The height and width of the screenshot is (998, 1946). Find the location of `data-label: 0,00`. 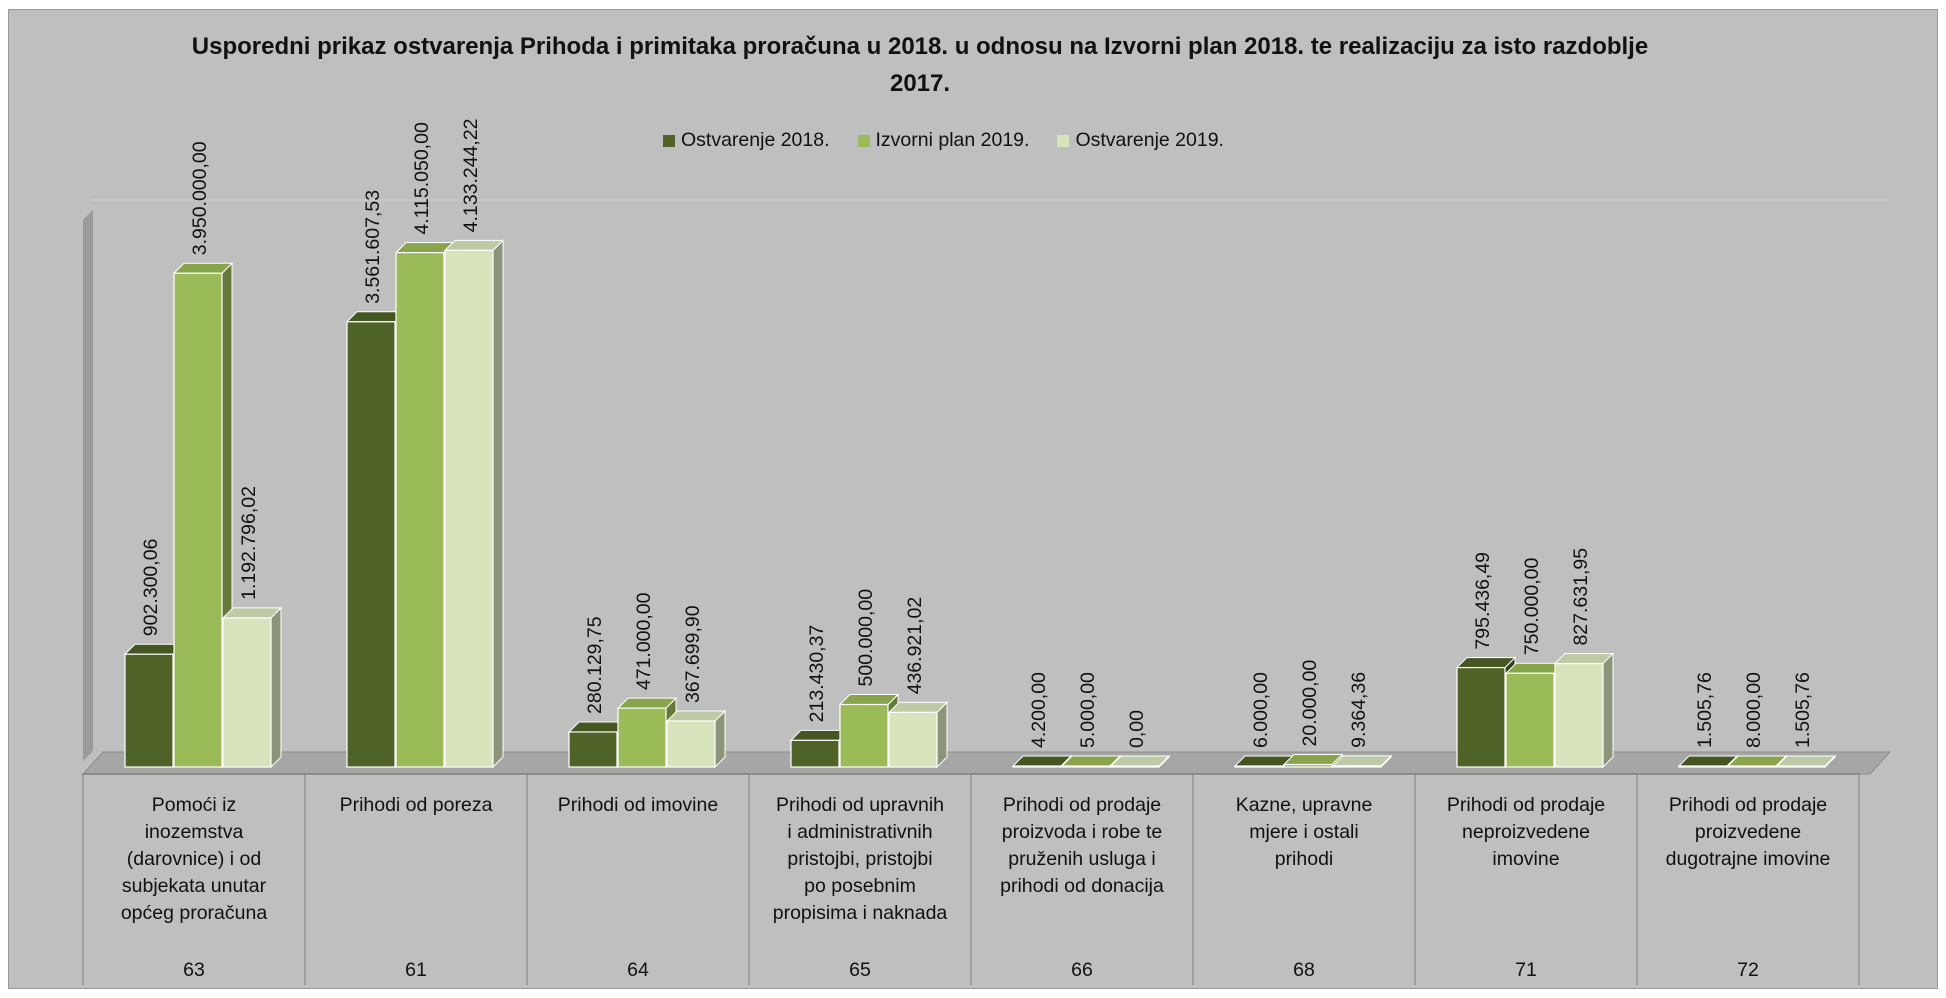

data-label: 0,00 is located at coordinates (1137, 729).